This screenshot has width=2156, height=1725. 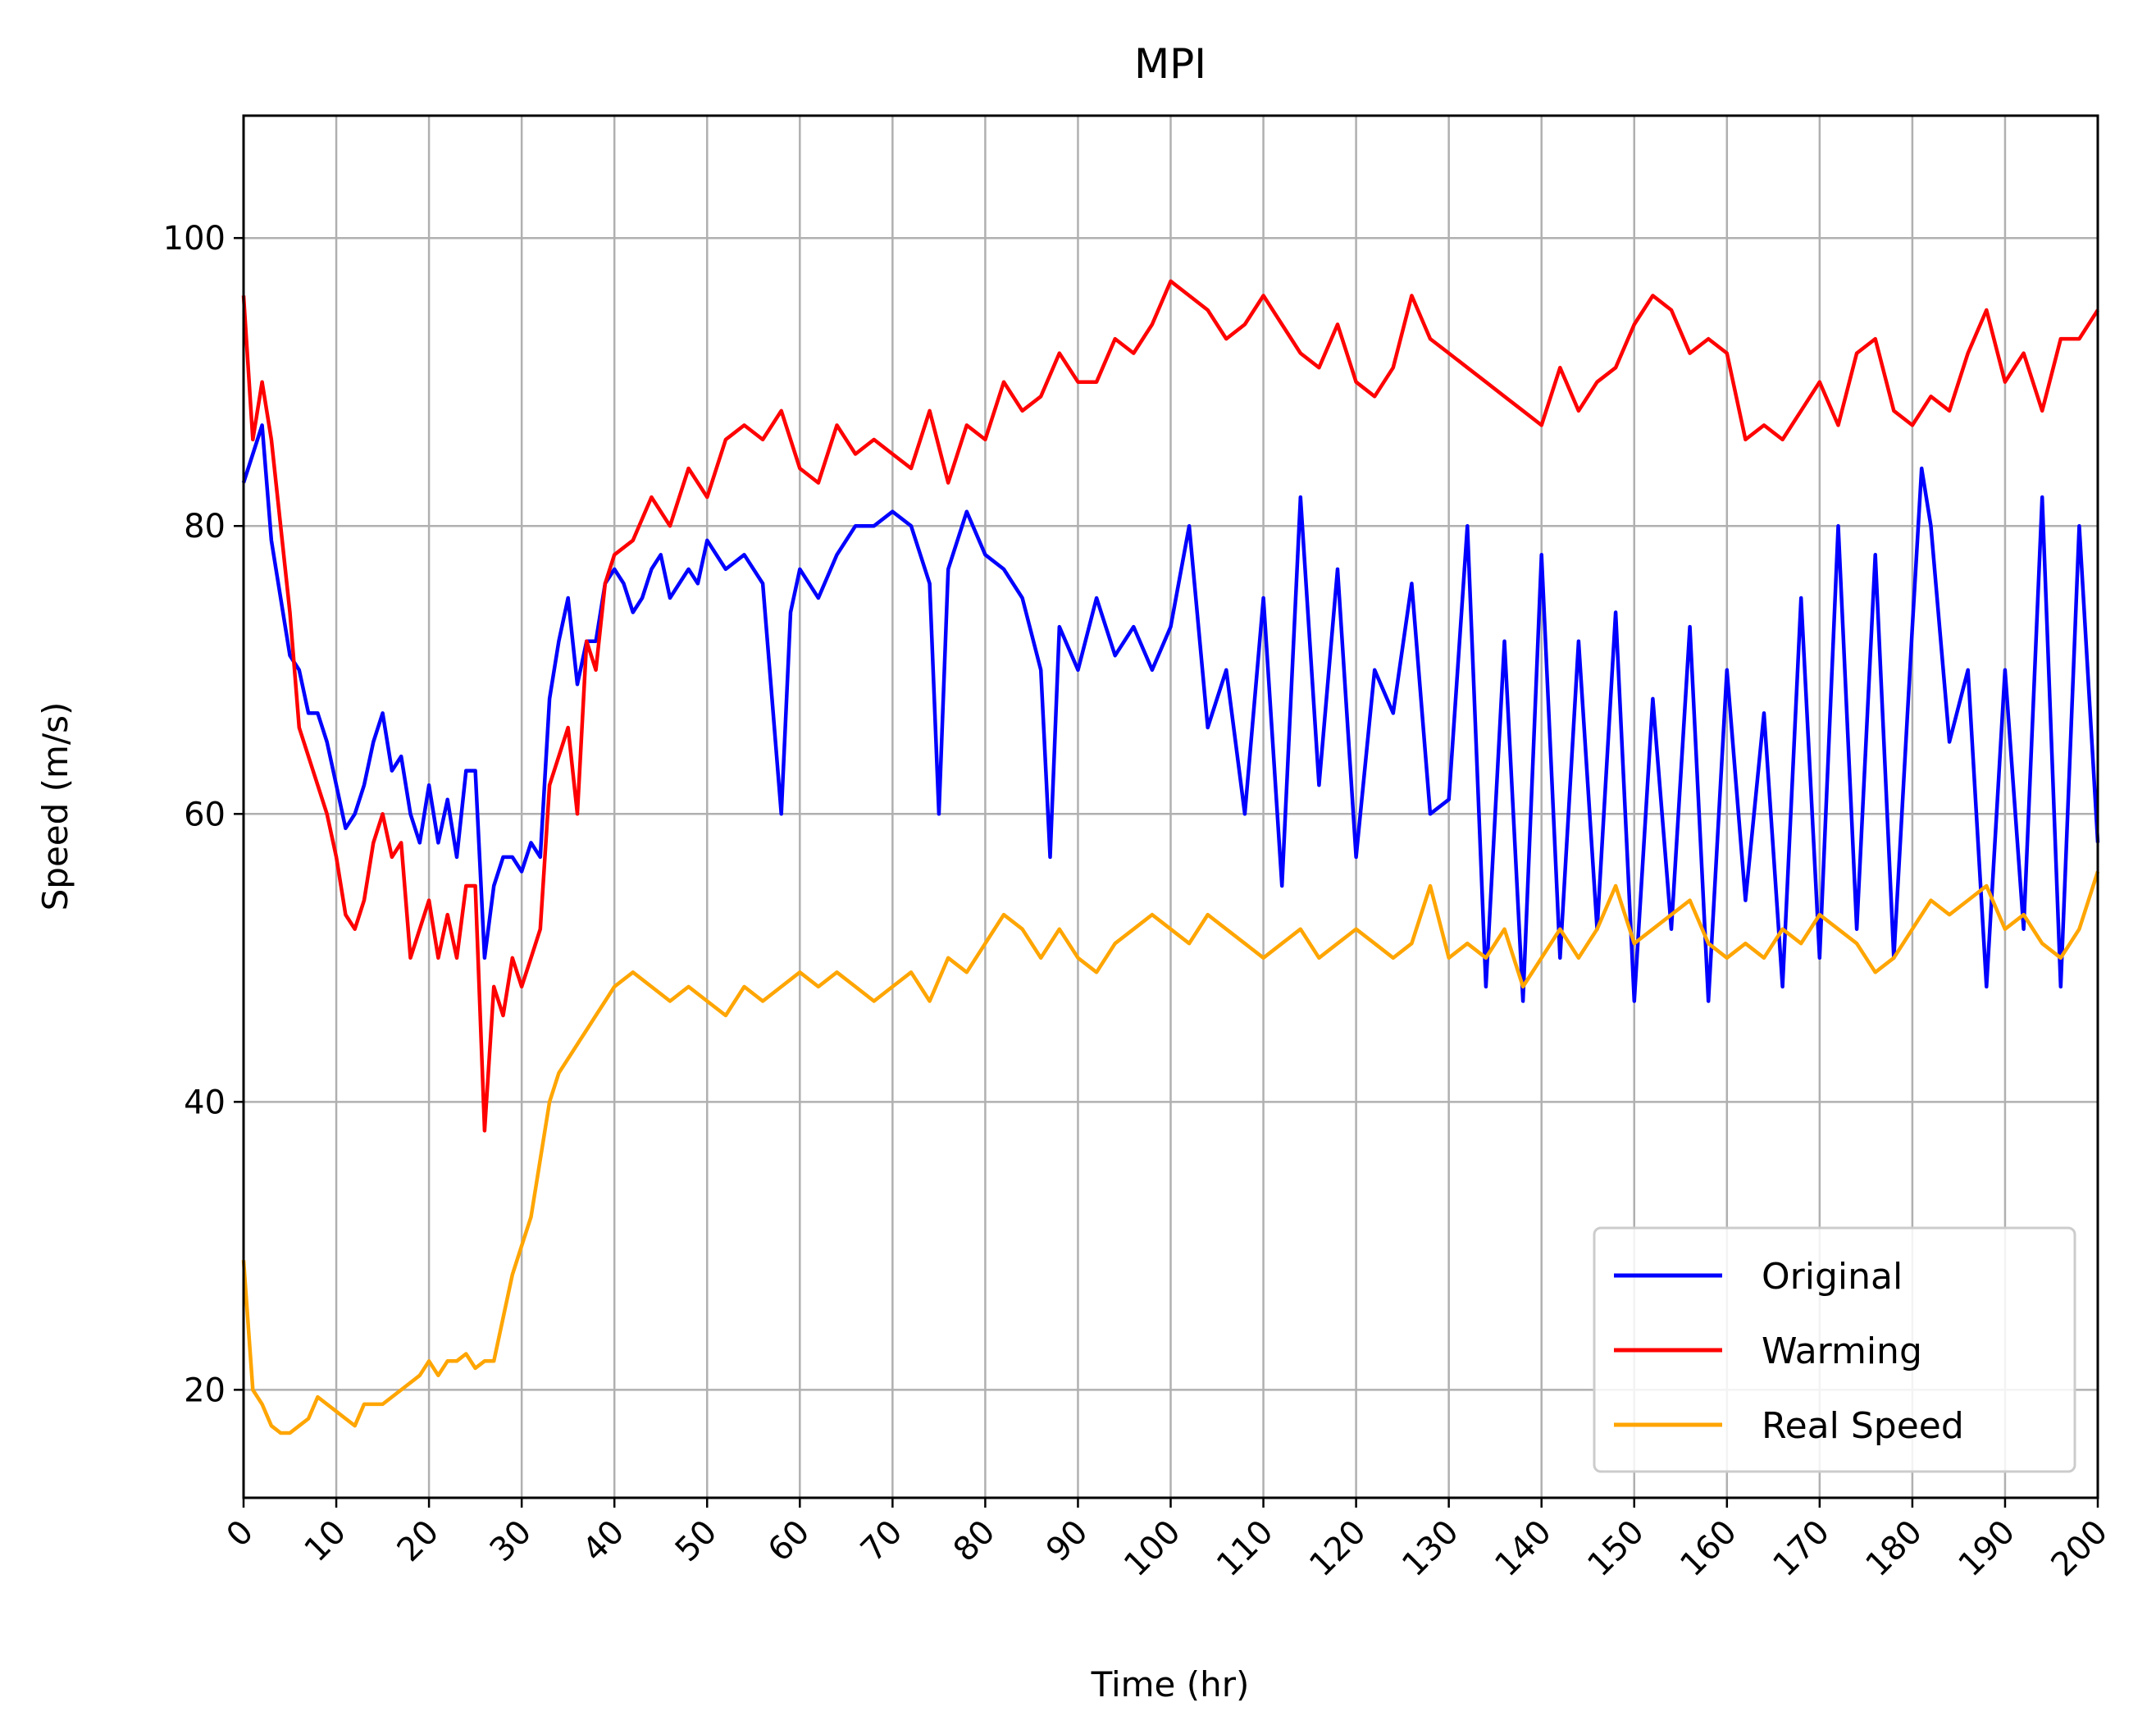 I want to click on y-axis-label: Speed (m/s), so click(x=55, y=806).